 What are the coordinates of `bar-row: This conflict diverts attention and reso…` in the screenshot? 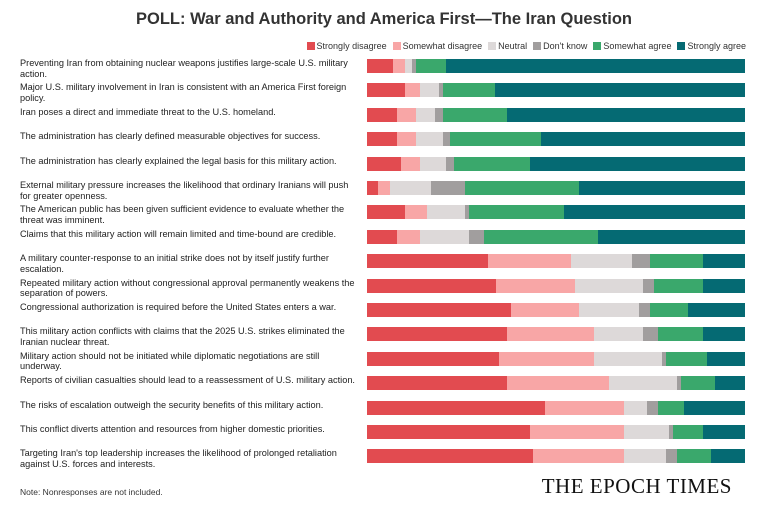 It's located at (384, 436).